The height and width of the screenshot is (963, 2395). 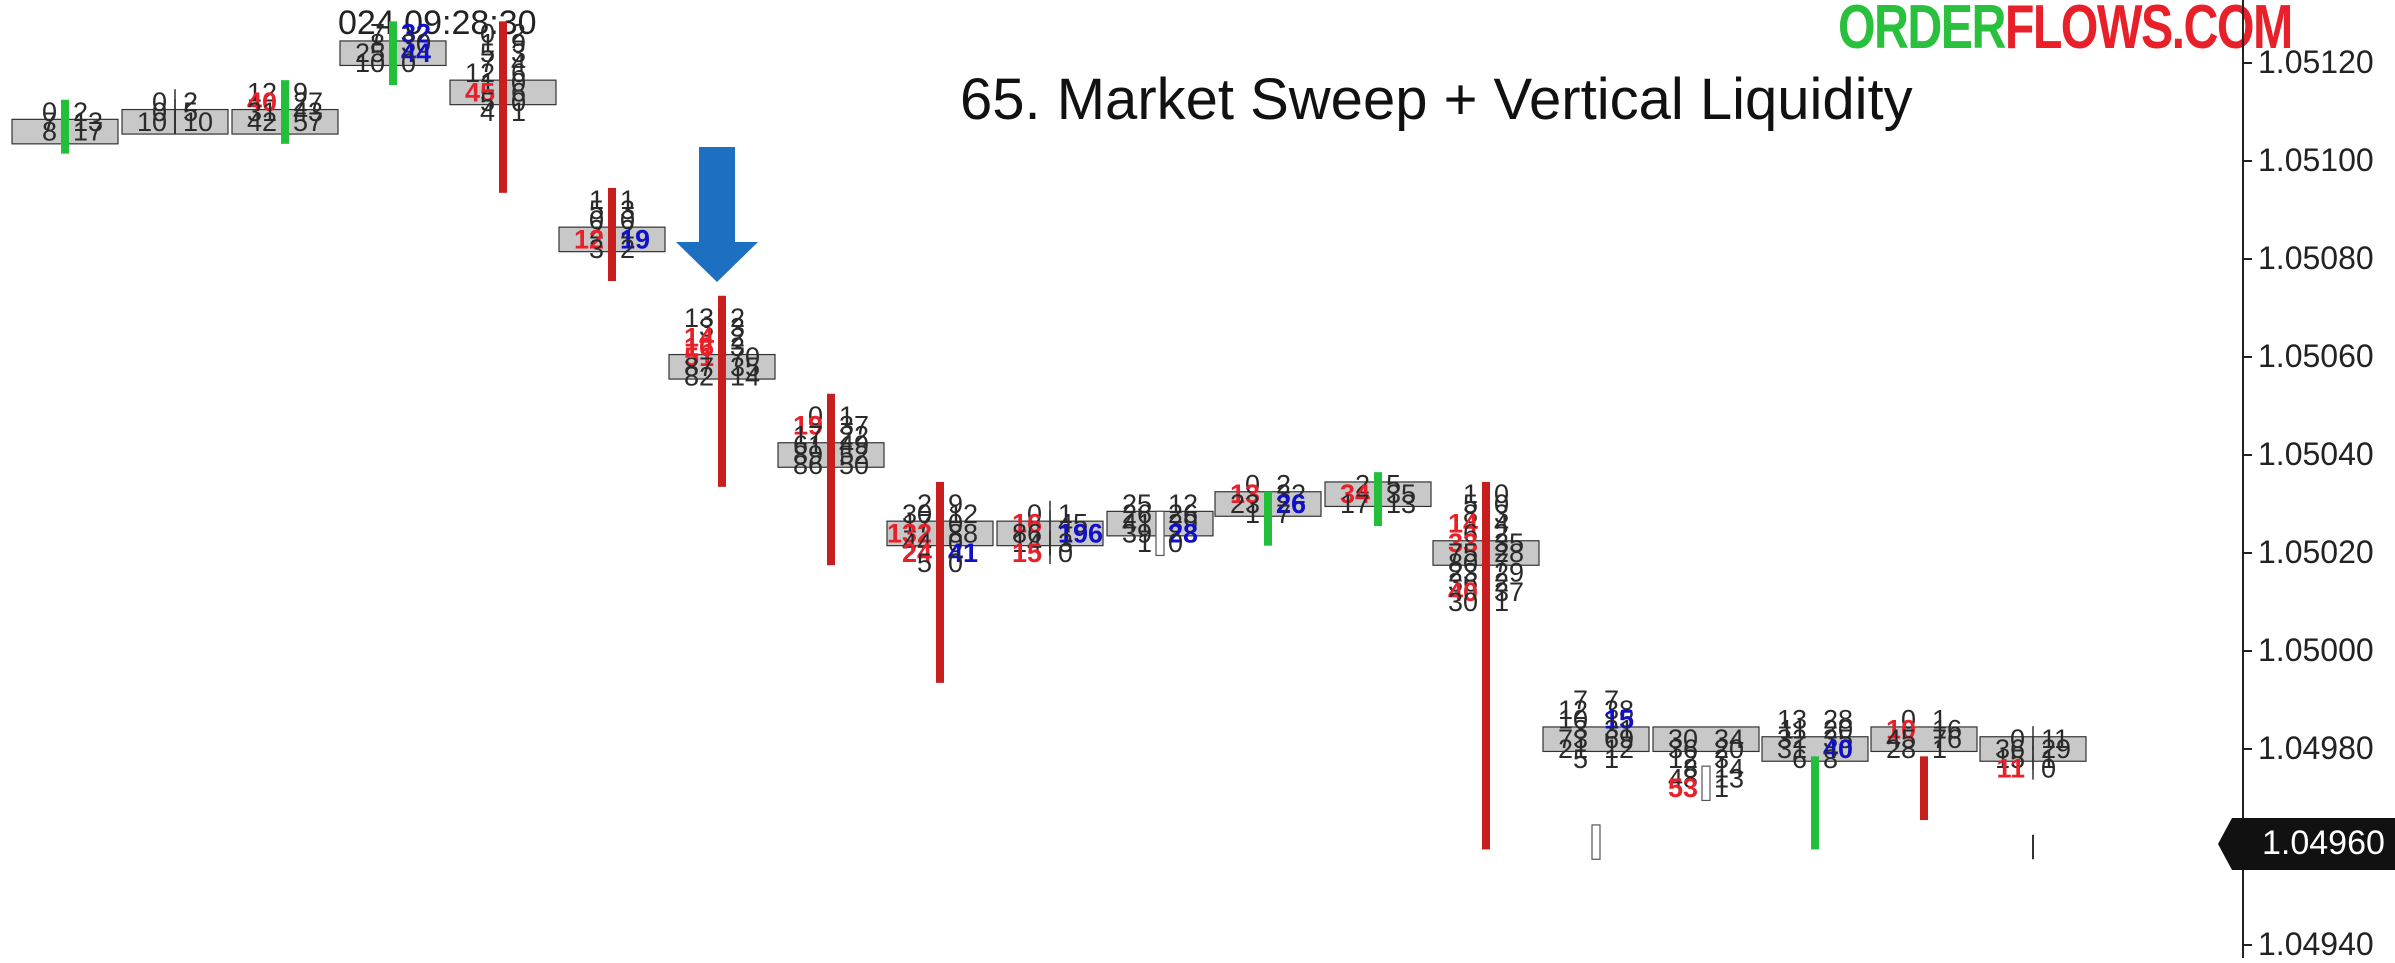 I want to click on ask-volume: 7, so click(x=1611, y=700).